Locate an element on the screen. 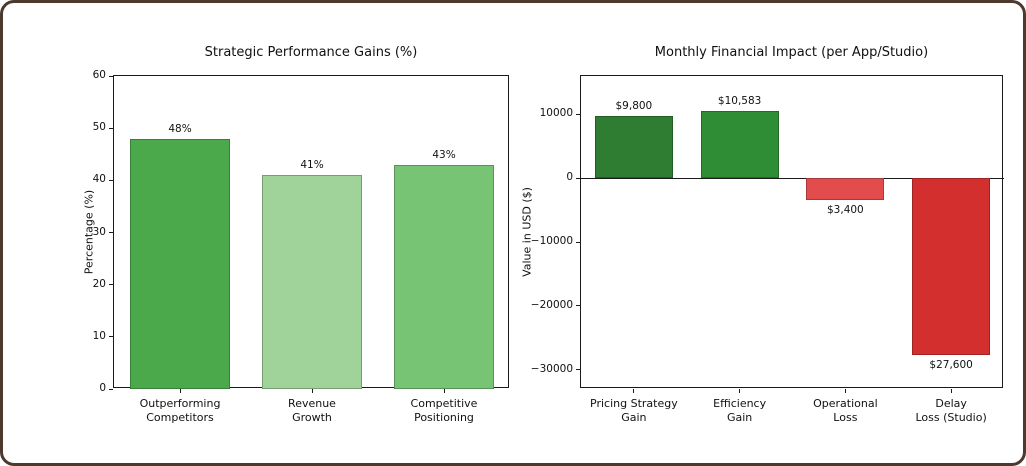  x-category-label: Efficiency Gain is located at coordinates (740, 411).